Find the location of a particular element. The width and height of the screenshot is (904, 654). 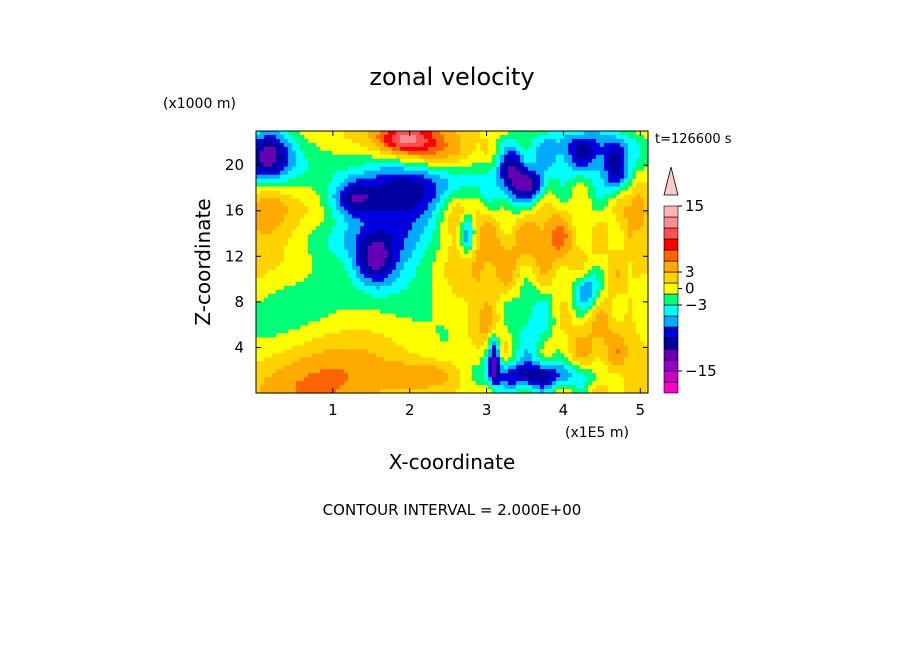

time-label: t=126600 s is located at coordinates (693, 139).